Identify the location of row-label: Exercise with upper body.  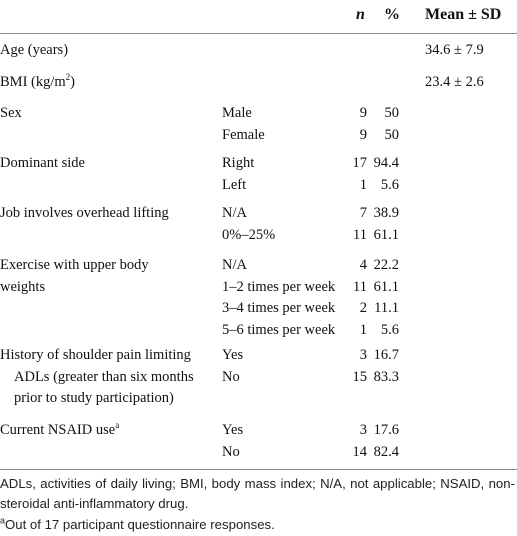
(74, 265).